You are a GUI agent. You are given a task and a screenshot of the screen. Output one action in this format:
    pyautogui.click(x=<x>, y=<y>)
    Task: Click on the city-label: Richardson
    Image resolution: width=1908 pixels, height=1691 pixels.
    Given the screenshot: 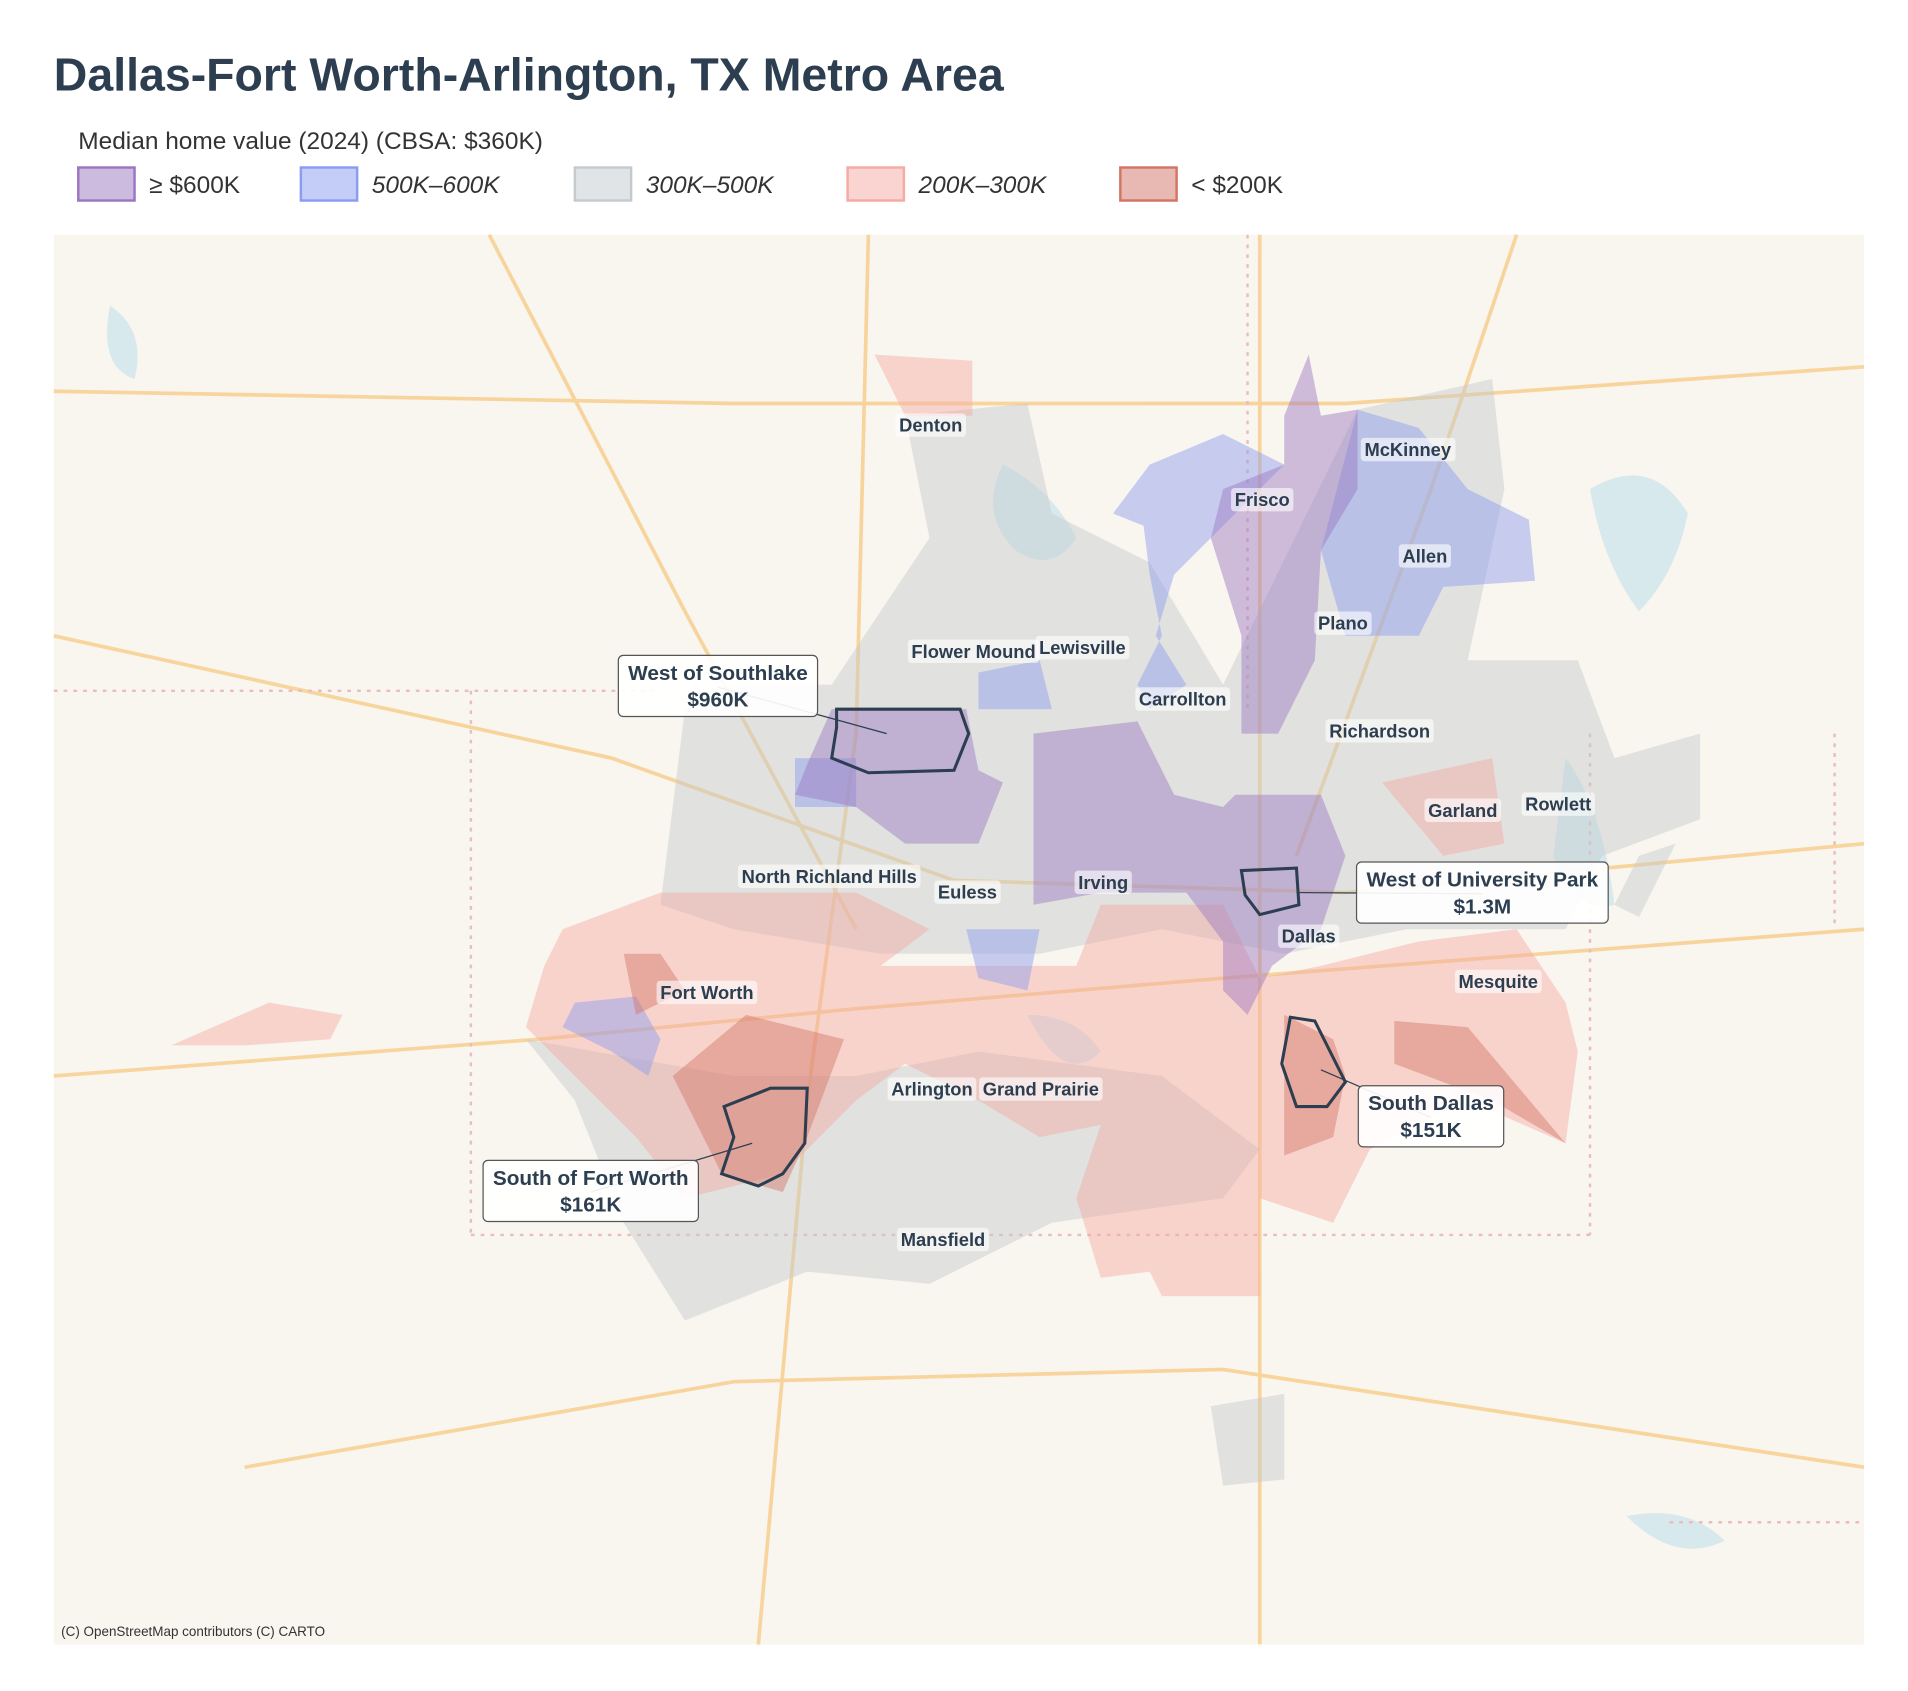 What is the action you would take?
    pyautogui.click(x=1379, y=730)
    